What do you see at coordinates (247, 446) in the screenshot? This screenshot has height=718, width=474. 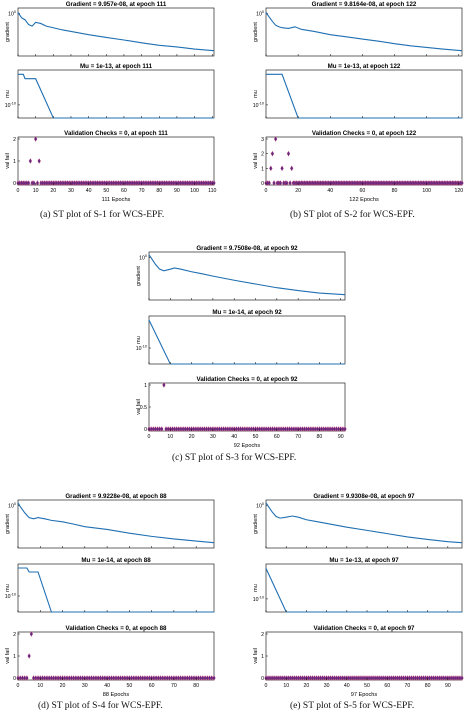 I see `x-axis-label: 92 Epochs` at bounding box center [247, 446].